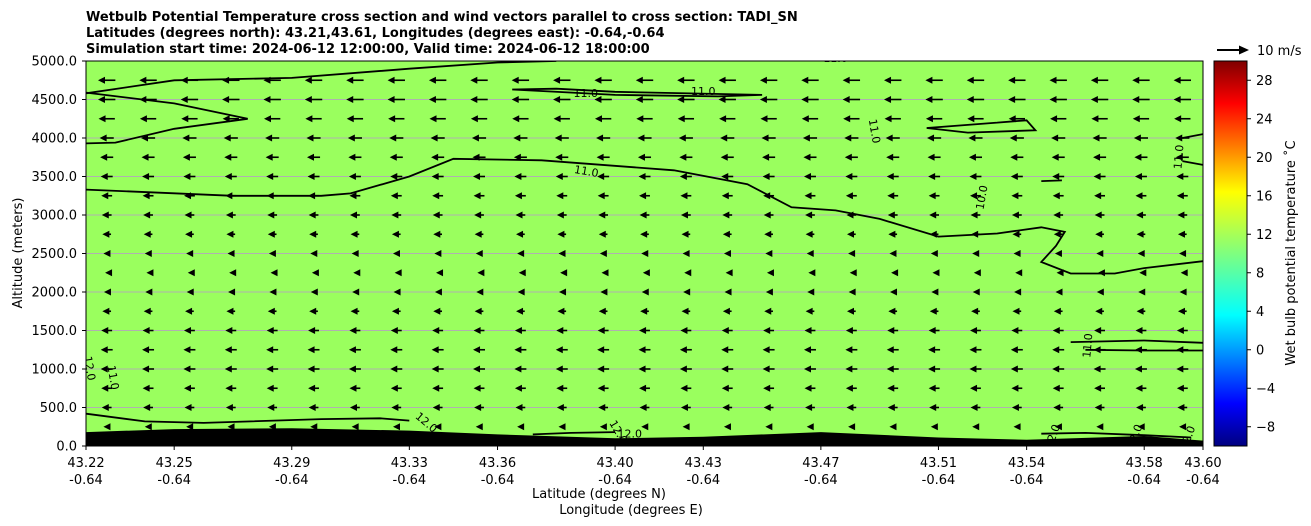 This screenshot has height=526, width=1311. I want to click on x-axis-label-2: Longitude (degrees E), so click(631, 510).